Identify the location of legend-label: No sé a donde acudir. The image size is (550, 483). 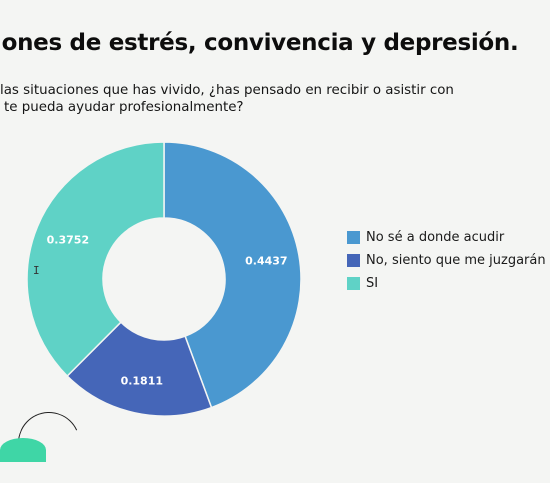
(435, 237).